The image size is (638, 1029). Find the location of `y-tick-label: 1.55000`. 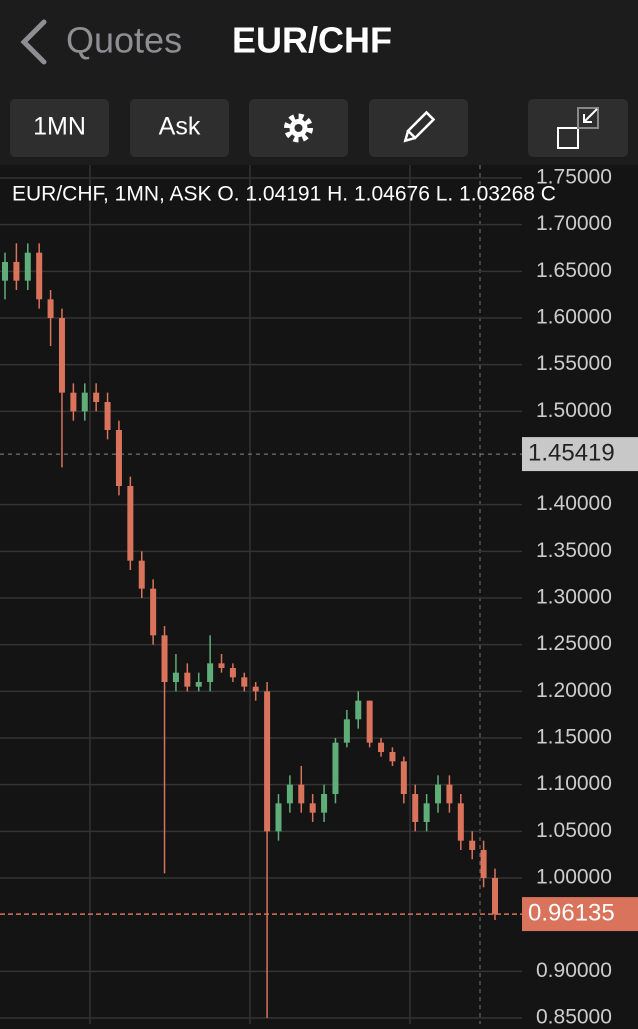

y-tick-label: 1.55000 is located at coordinates (574, 363).